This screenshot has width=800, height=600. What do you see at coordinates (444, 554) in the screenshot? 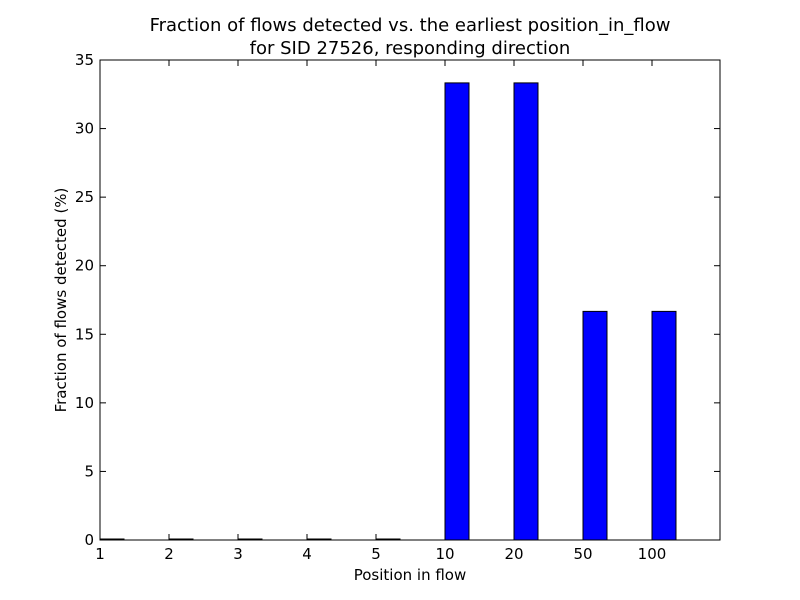
I see `x-tick-label: 10` at bounding box center [444, 554].